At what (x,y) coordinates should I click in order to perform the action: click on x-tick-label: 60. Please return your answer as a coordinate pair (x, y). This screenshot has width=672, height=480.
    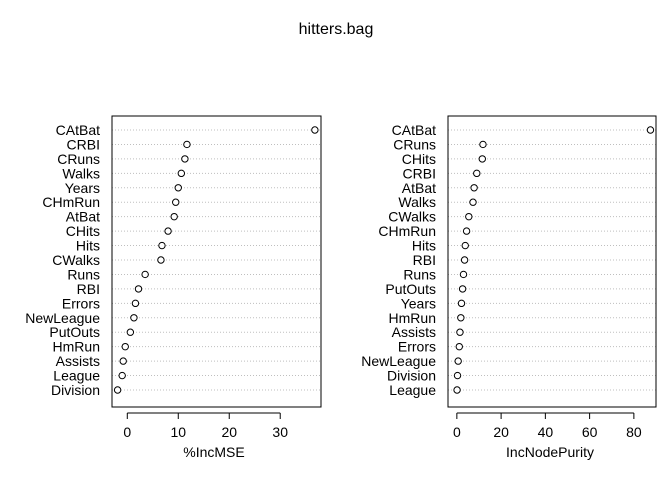
    Looking at the image, I should click on (590, 432).